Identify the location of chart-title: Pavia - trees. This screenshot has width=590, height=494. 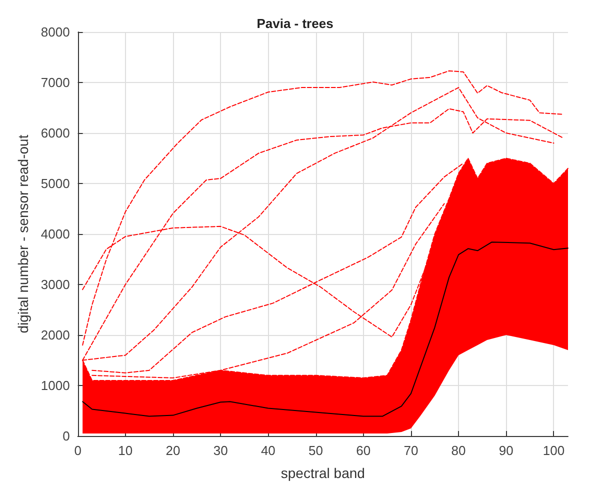
(295, 23).